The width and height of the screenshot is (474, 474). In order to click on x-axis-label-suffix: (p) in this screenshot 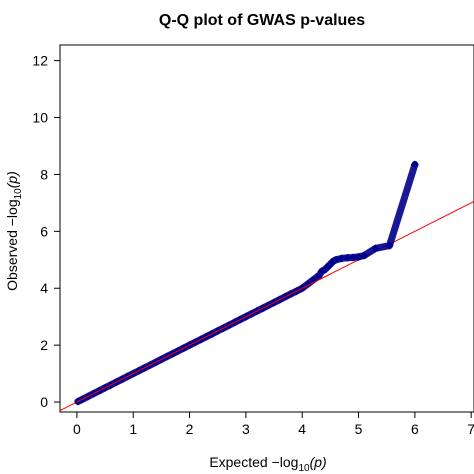, I will do `click(318, 462)`.